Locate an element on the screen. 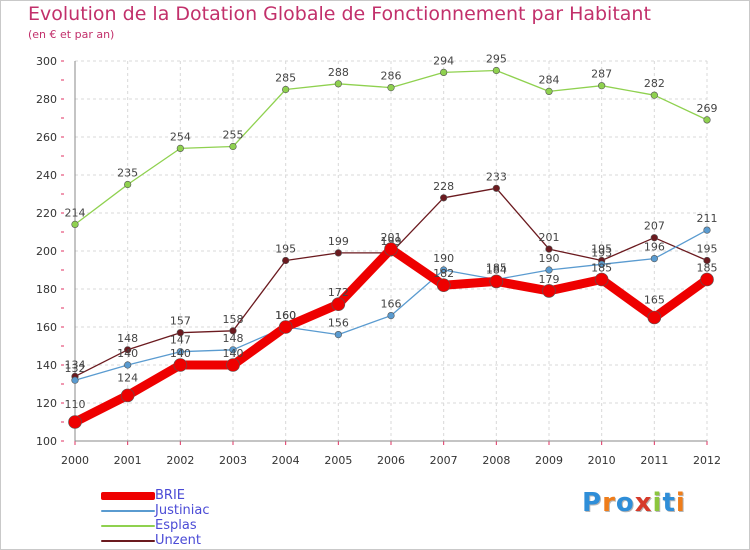 Image resolution: width=750 pixels, height=550 pixels. data-label-justiniac: 140 is located at coordinates (127, 353).